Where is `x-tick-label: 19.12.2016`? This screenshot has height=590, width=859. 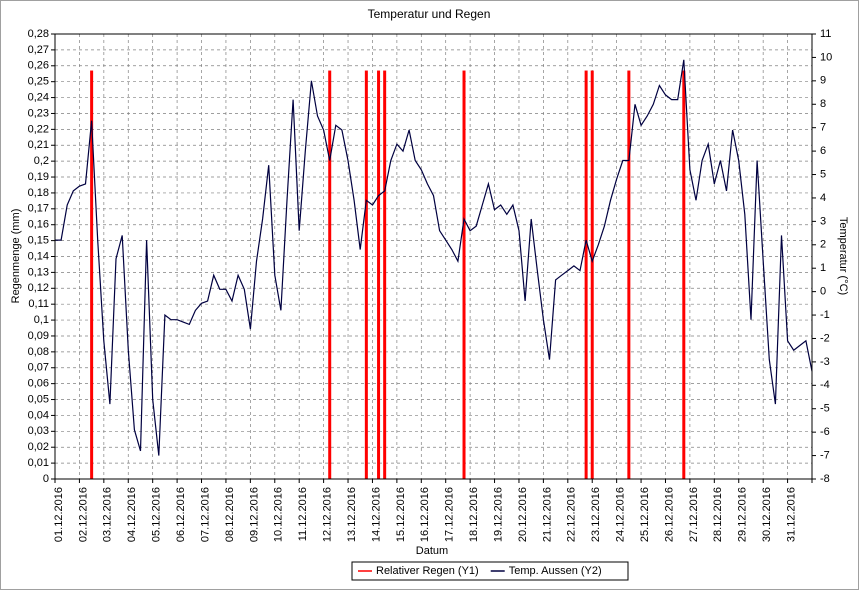
x-tick-label: 19.12.2016 is located at coordinates (498, 514).